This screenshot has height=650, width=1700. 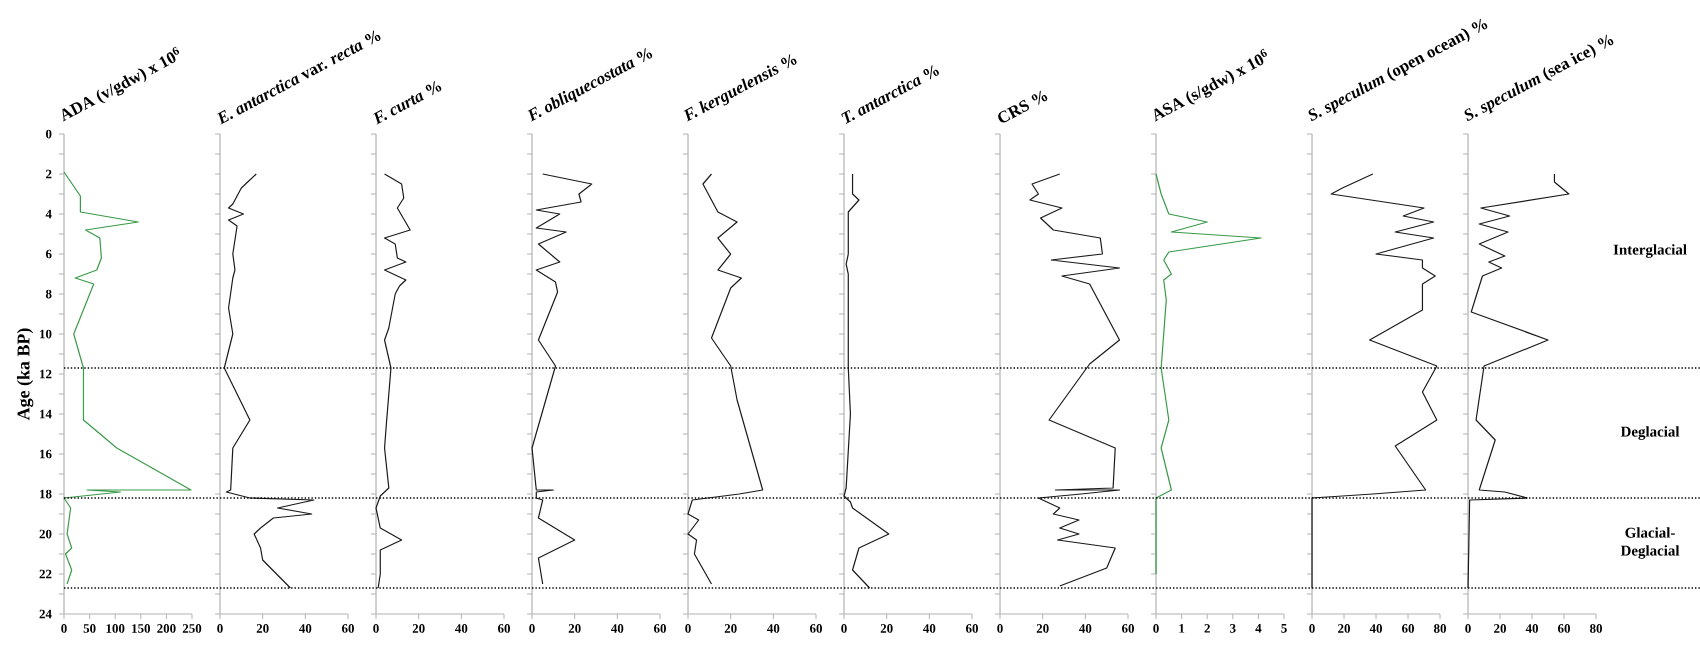 What do you see at coordinates (1023, 106) in the screenshot?
I see `chart-title: CRS %` at bounding box center [1023, 106].